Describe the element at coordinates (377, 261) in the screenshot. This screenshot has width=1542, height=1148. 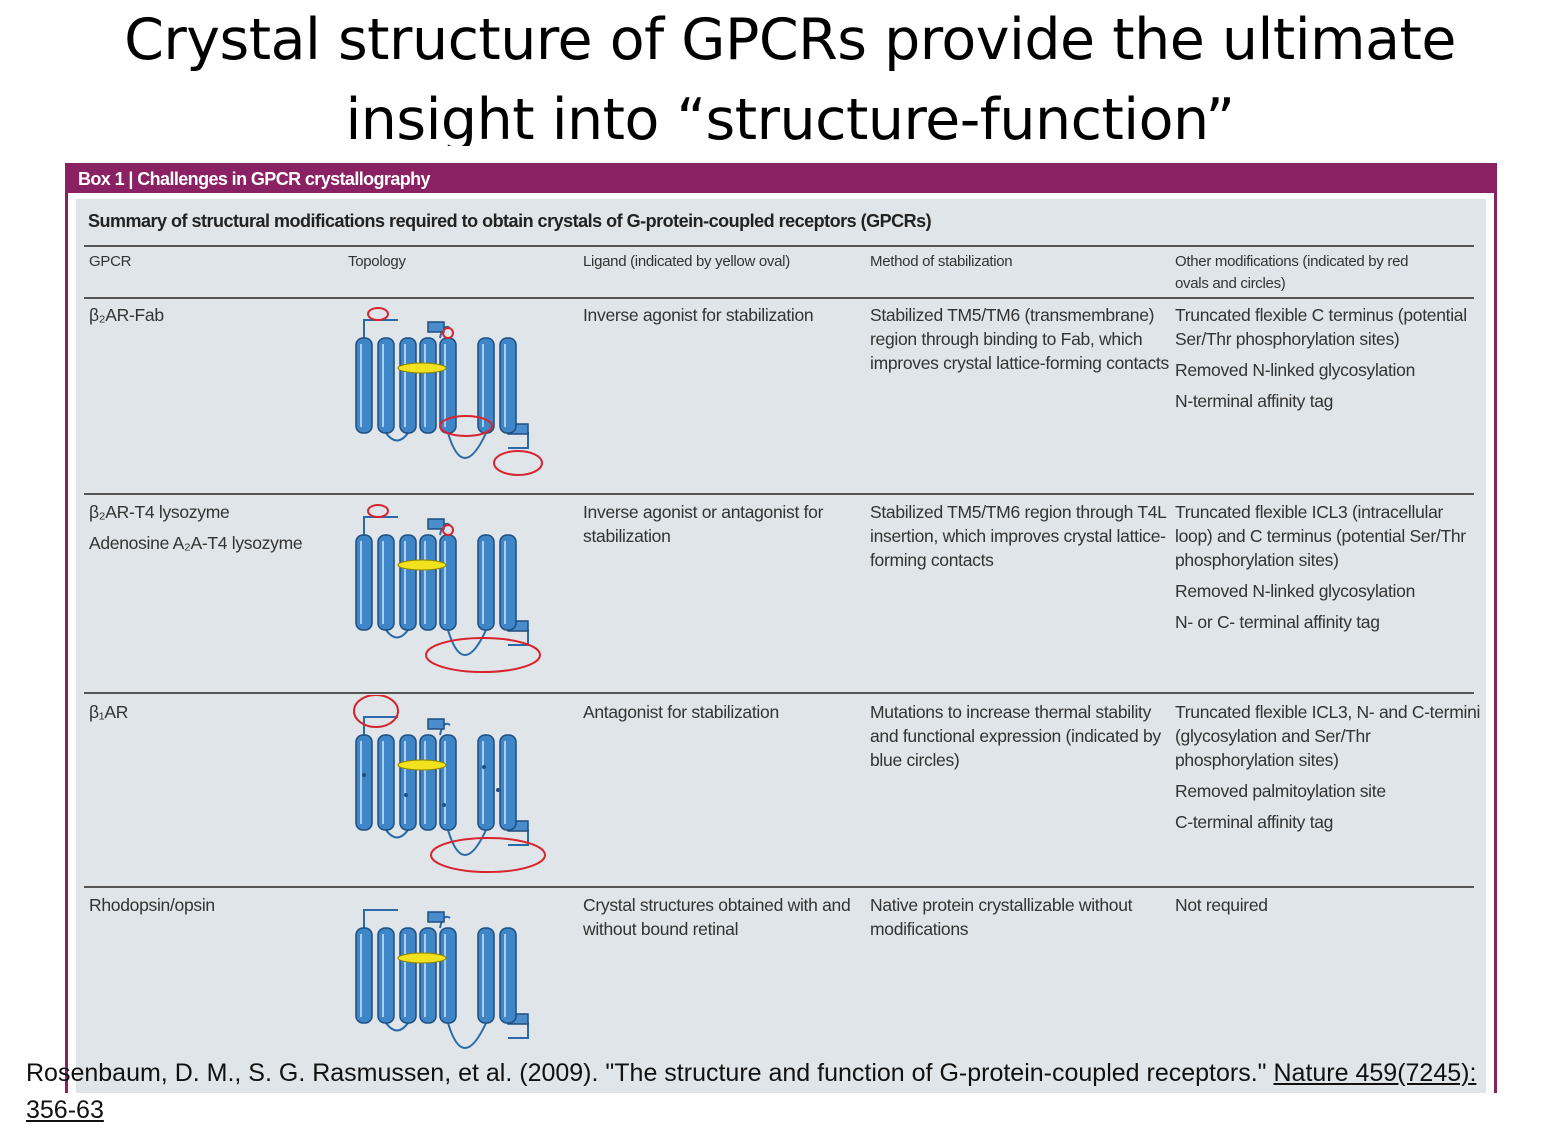
I see `column-header: Topology` at that location.